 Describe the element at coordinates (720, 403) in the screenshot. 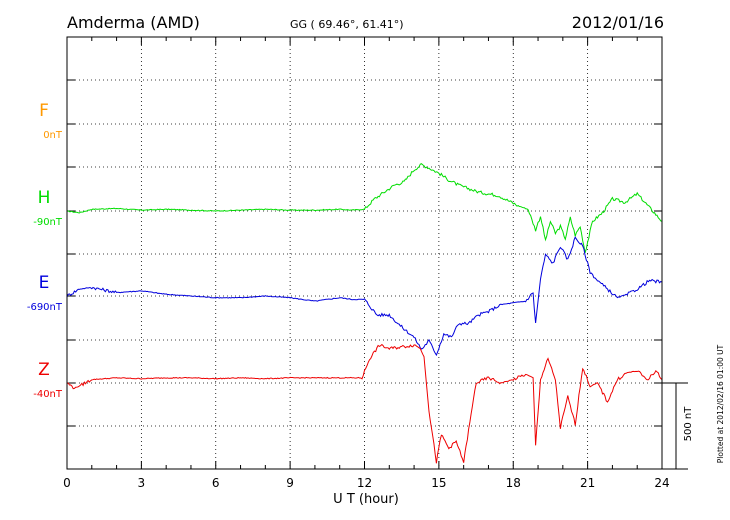

I see `plotted-note: Plotted at 2012/02/16 01:00 UT` at that location.